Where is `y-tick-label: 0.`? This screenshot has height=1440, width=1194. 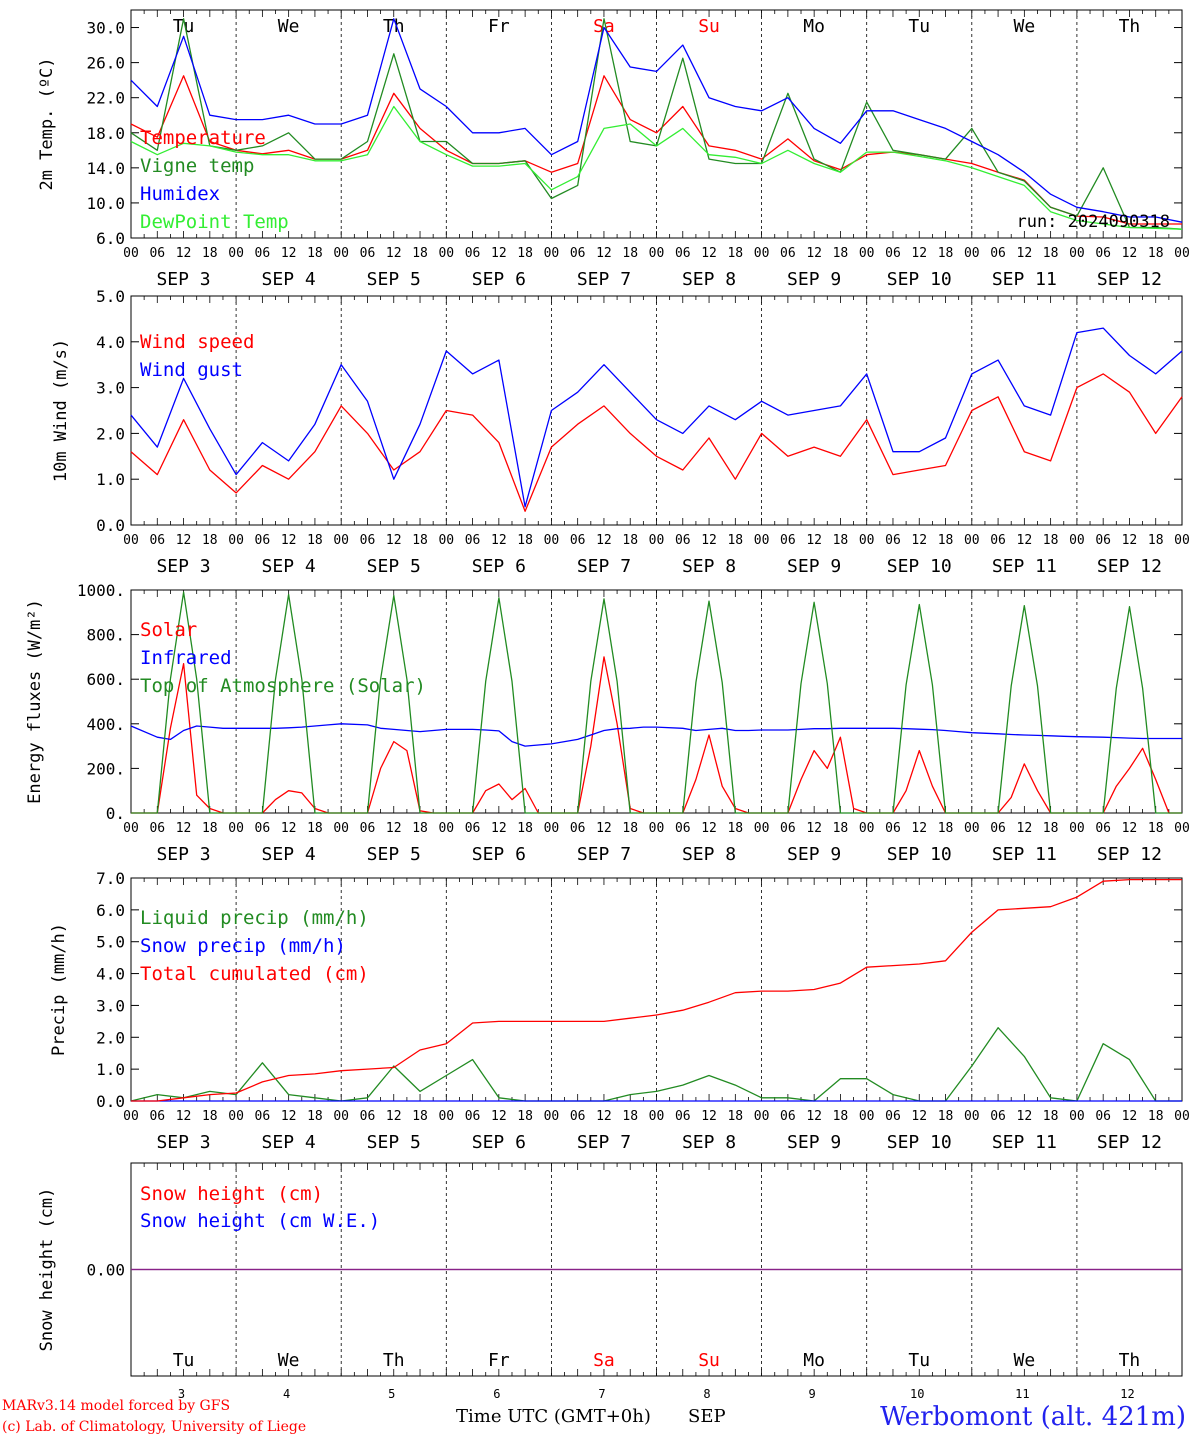
y-tick-label: 0. is located at coordinates (115, 813).